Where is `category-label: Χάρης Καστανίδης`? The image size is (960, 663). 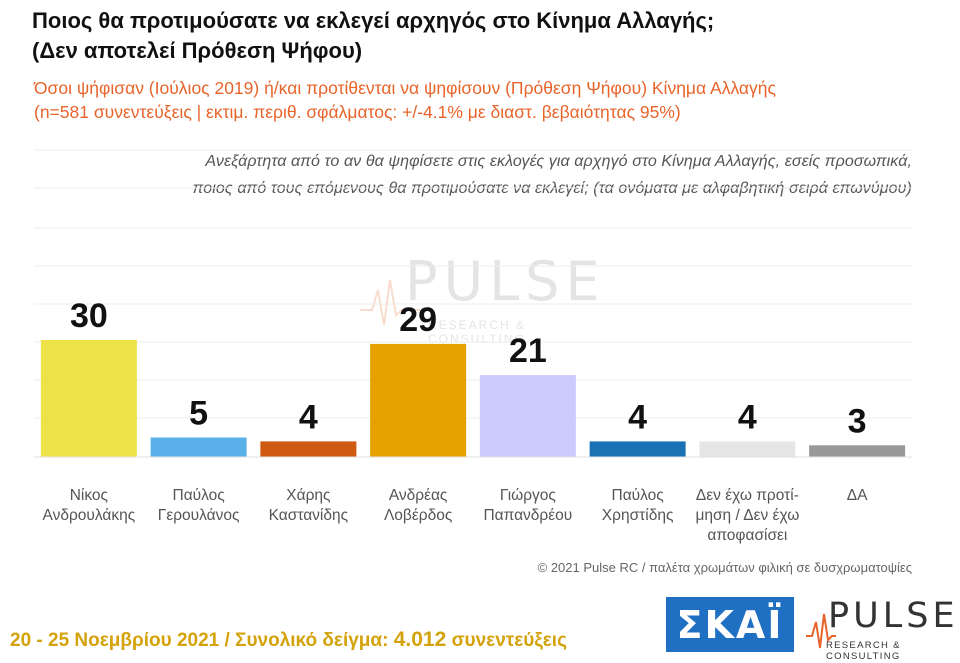 category-label: Χάρης Καστανίδης is located at coordinates (308, 505).